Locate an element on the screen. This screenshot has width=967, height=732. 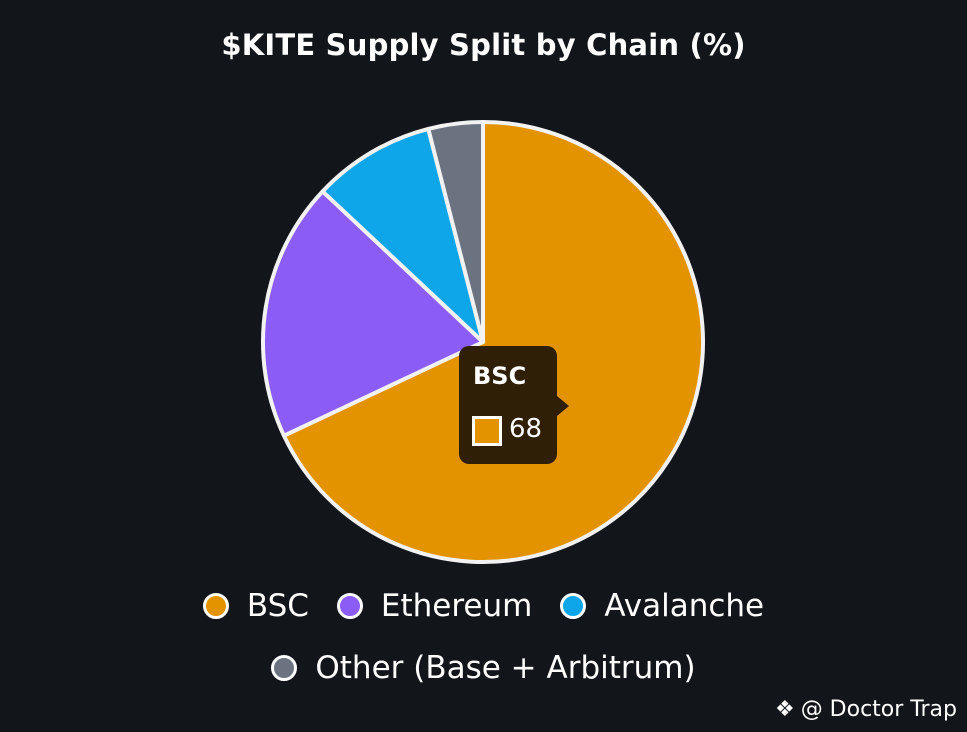
tooltip-value: 68 is located at coordinates (526, 429).